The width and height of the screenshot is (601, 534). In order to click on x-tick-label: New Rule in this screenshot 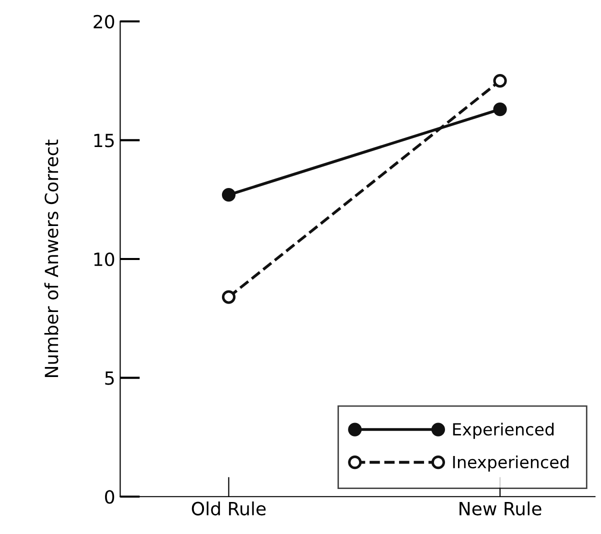, I will do `click(501, 508)`.